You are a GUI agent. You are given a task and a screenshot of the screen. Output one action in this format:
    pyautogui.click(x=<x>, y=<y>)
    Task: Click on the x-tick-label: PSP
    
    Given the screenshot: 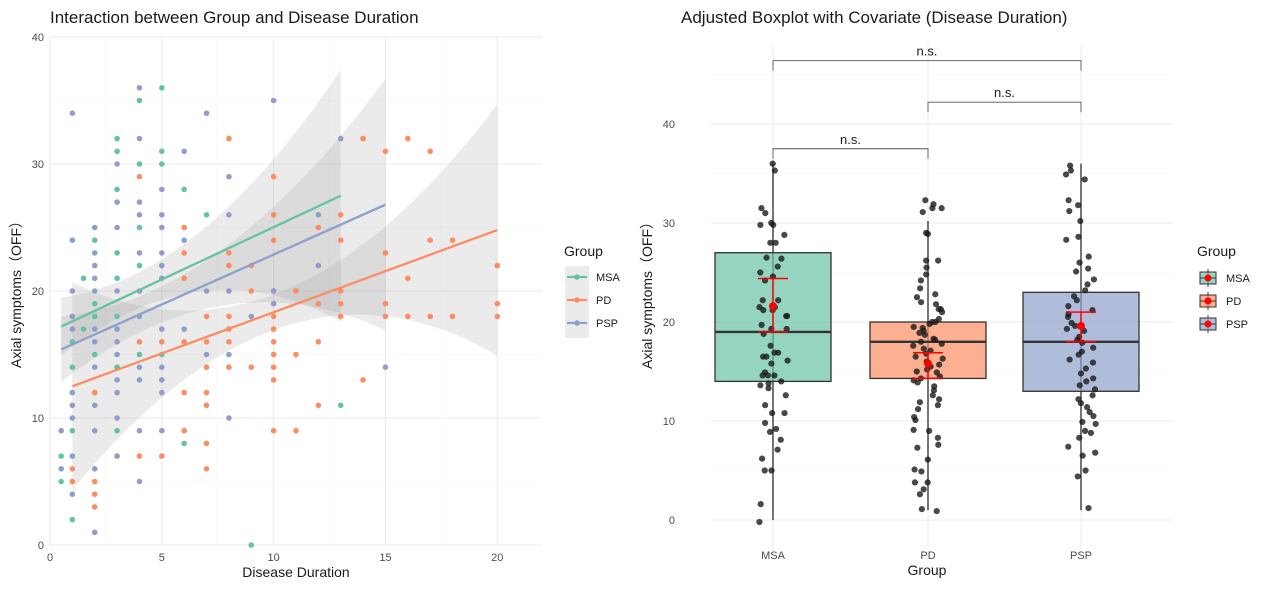 What is the action you would take?
    pyautogui.click(x=1081, y=556)
    